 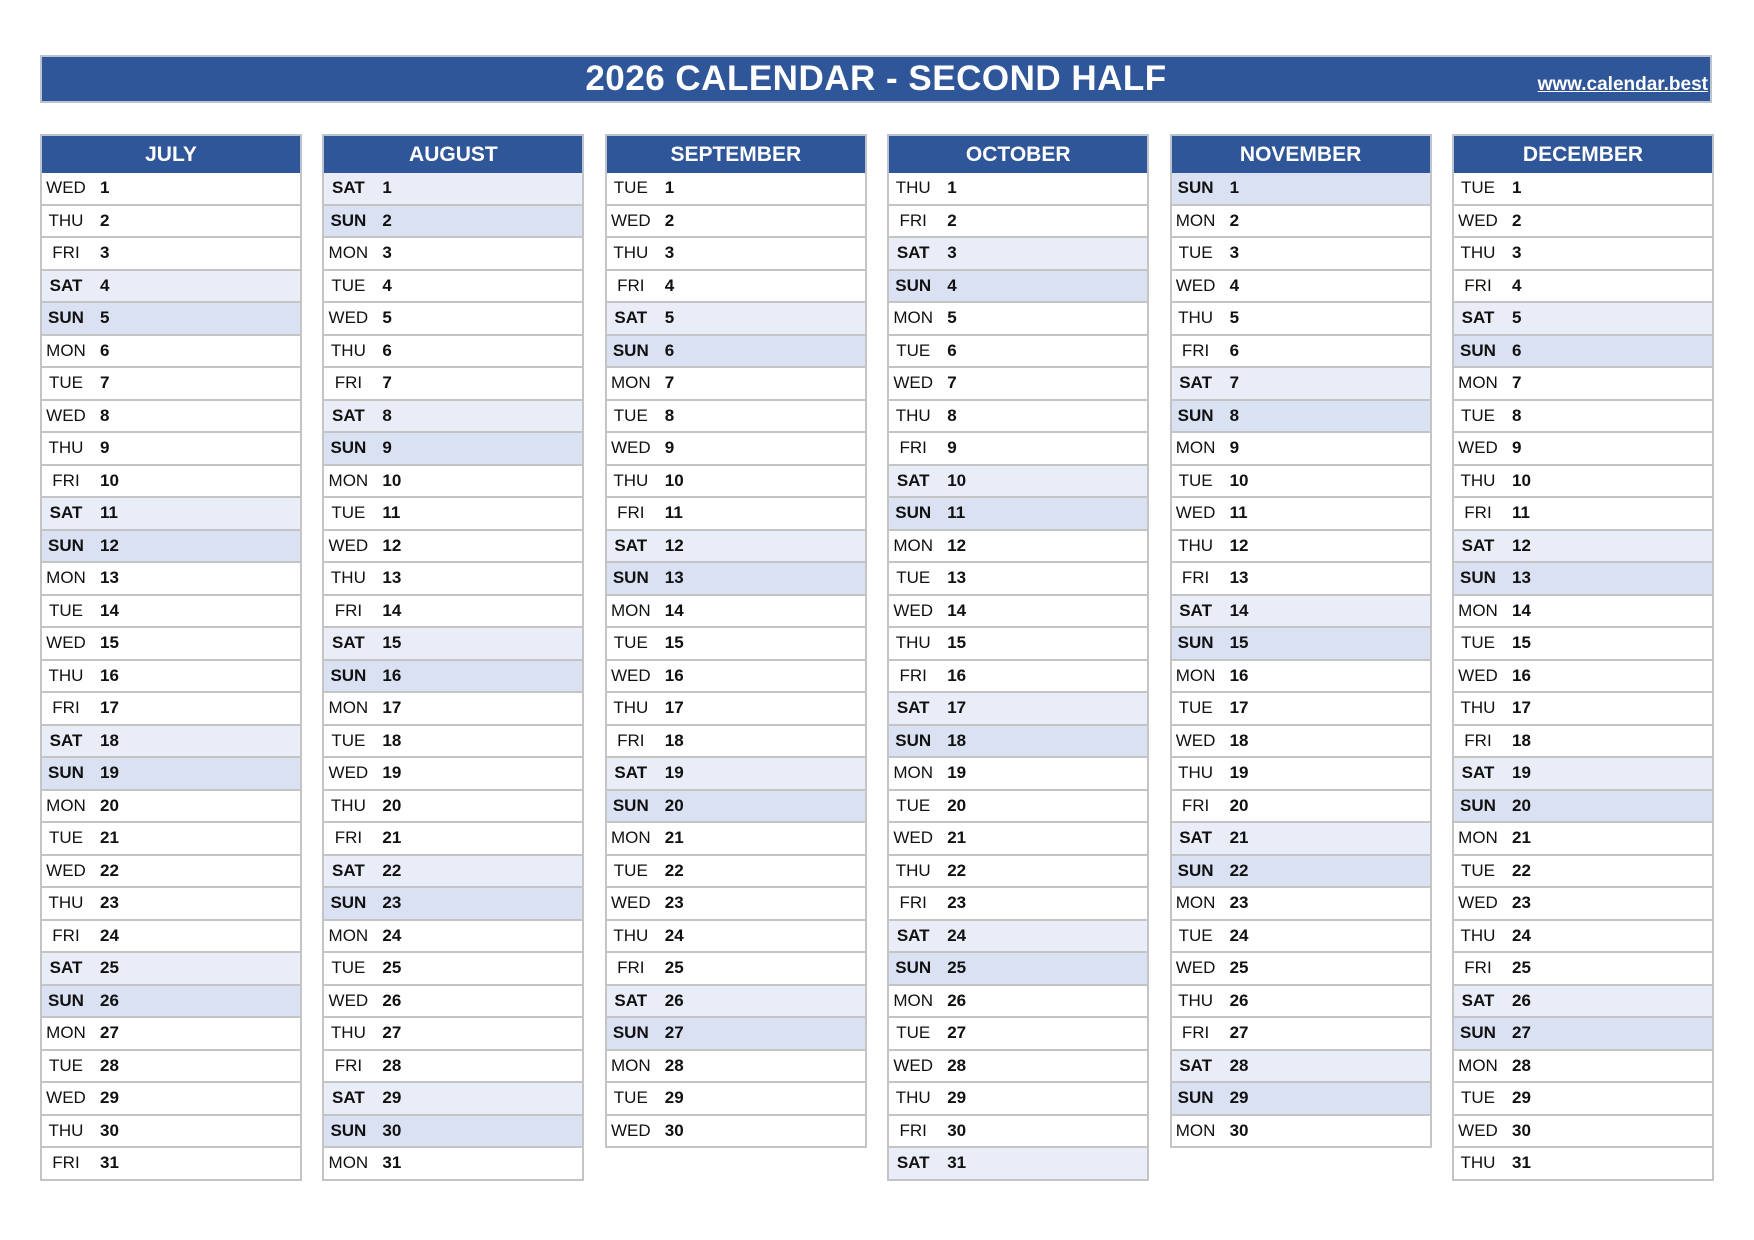 What do you see at coordinates (171, 611) in the screenshot?
I see `day-row: TUE 14` at bounding box center [171, 611].